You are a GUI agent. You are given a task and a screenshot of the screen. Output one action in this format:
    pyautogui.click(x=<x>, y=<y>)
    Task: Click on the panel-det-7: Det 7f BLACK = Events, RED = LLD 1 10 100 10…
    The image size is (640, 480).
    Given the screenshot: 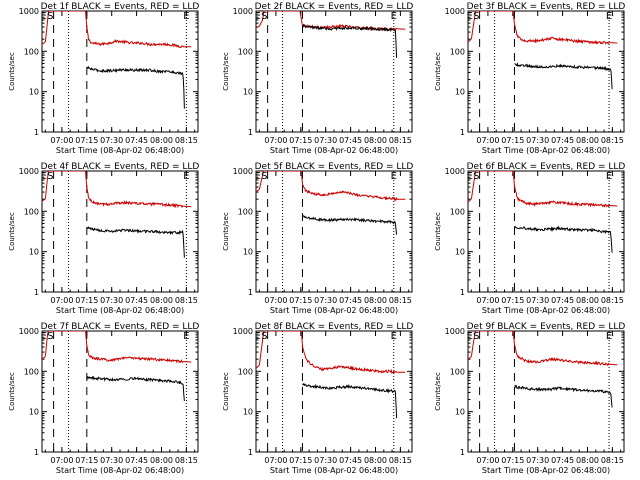 What is the action you would take?
    pyautogui.click(x=103, y=398)
    